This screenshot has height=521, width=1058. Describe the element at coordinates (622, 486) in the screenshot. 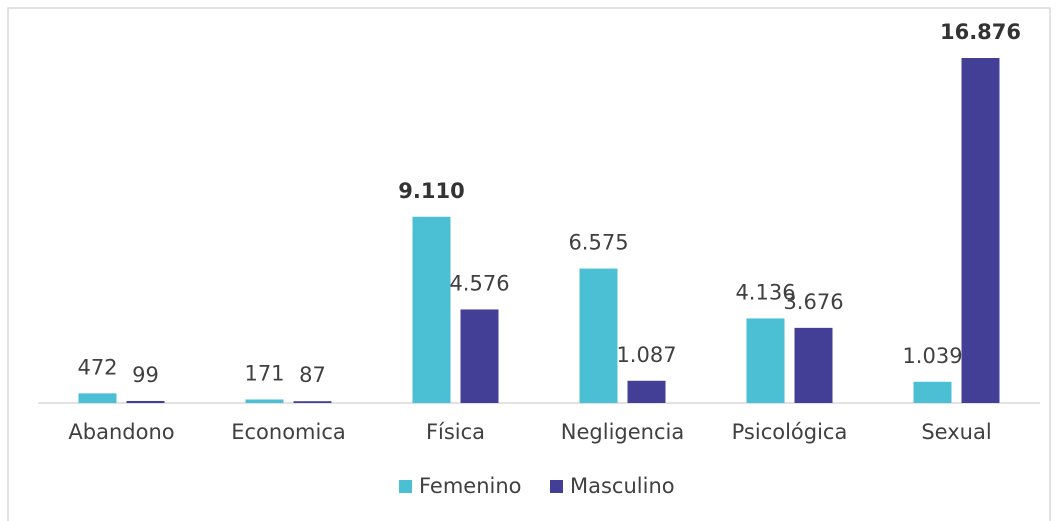

I see `legend-label: Masculino` at that location.